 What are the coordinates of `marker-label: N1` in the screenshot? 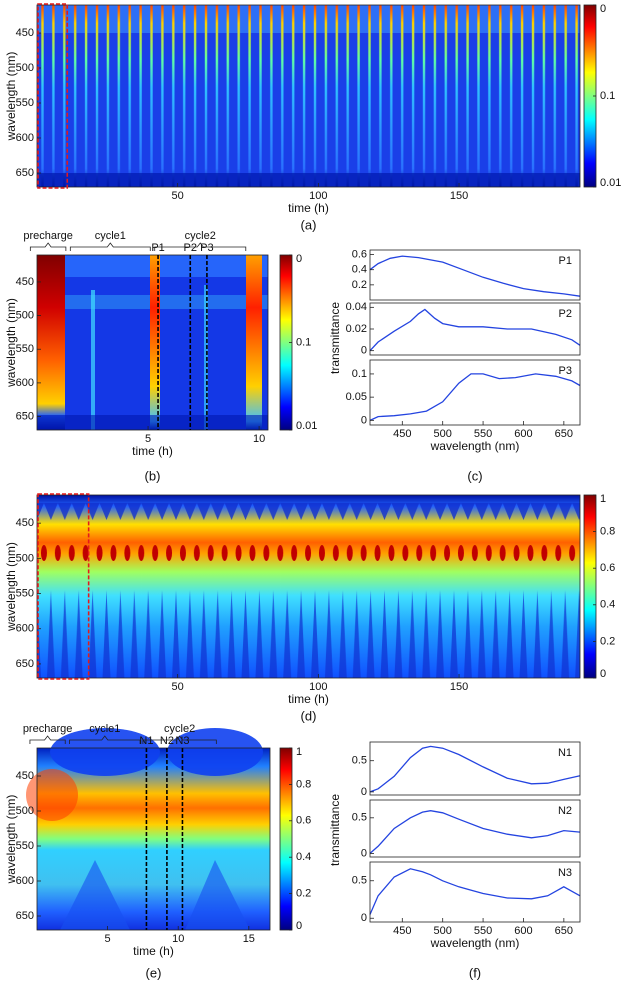 It's located at (146, 741).